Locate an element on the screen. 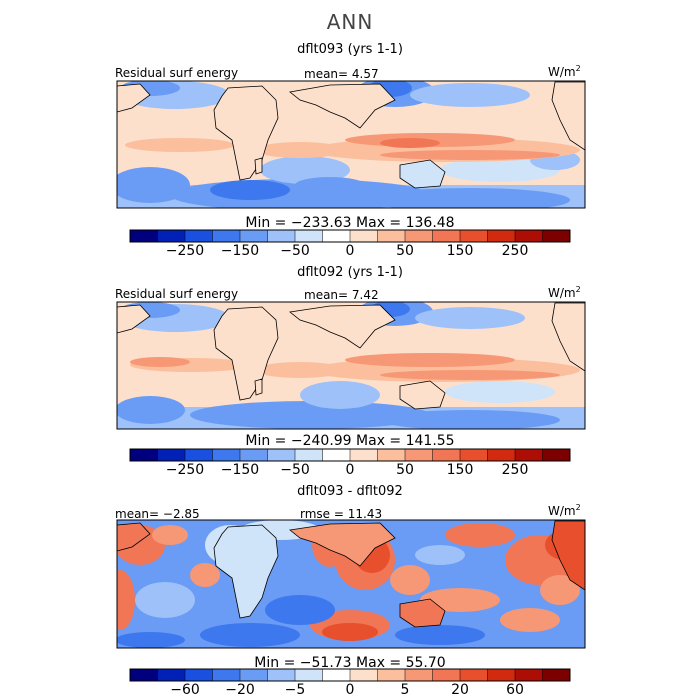 The width and height of the screenshot is (700, 700). colorbar-2-tick-label: 50 is located at coordinates (405, 470).